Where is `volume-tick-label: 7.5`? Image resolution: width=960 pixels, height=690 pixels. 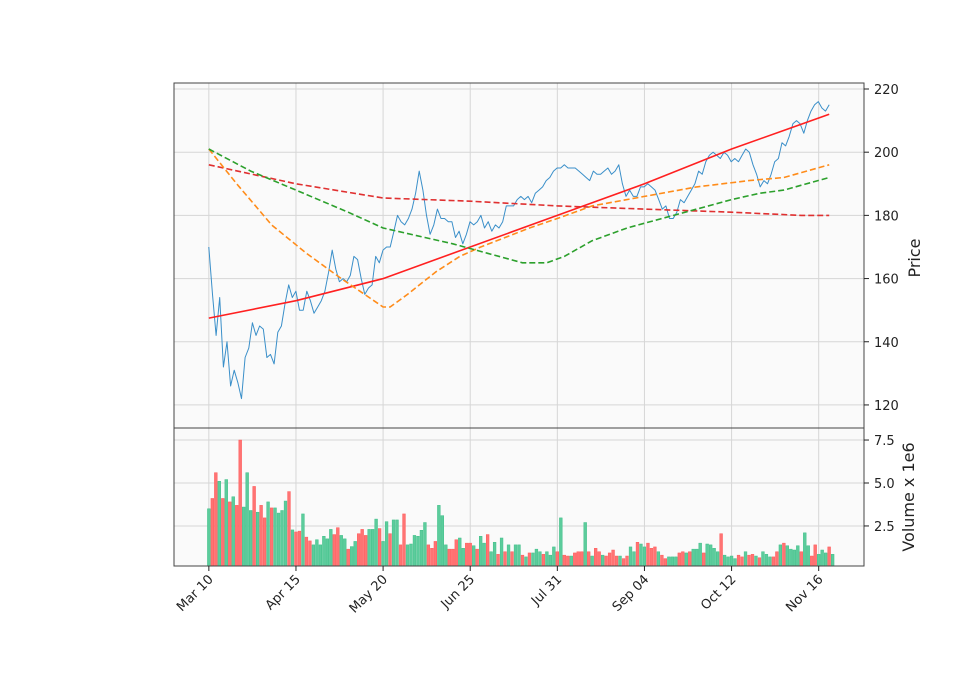 volume-tick-label: 7.5 is located at coordinates (884, 441).